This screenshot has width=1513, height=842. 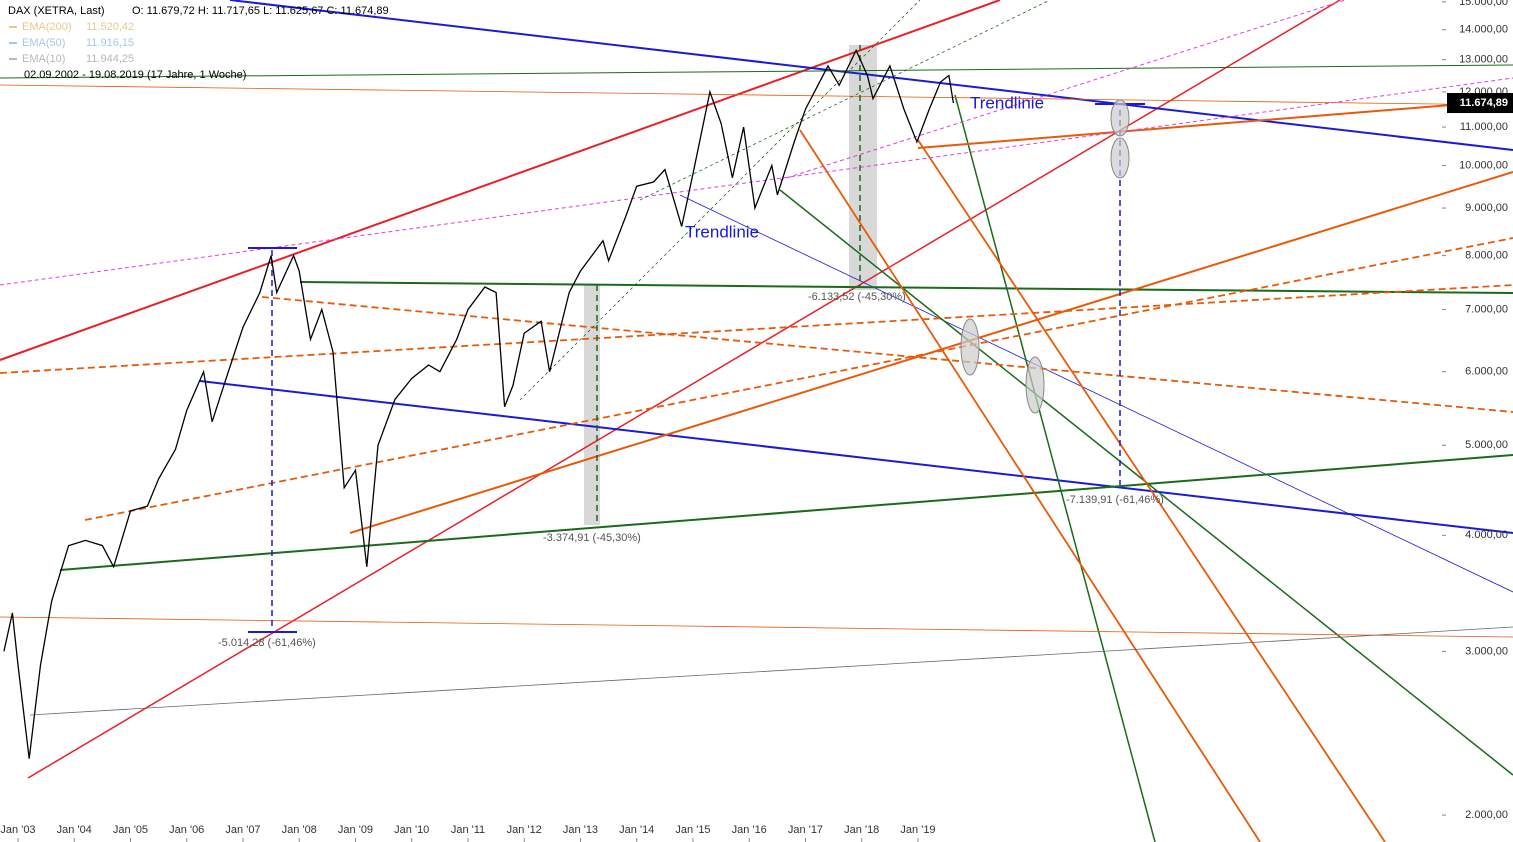 I want to click on x-tick-label: Jan '09, so click(x=355, y=830).